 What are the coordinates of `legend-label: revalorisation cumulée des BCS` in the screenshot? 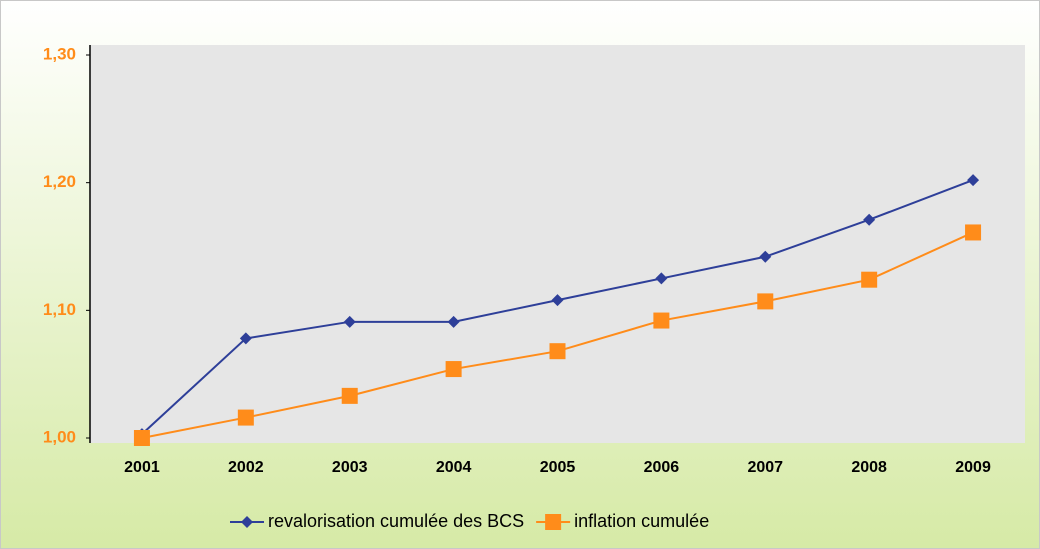 It's located at (396, 521).